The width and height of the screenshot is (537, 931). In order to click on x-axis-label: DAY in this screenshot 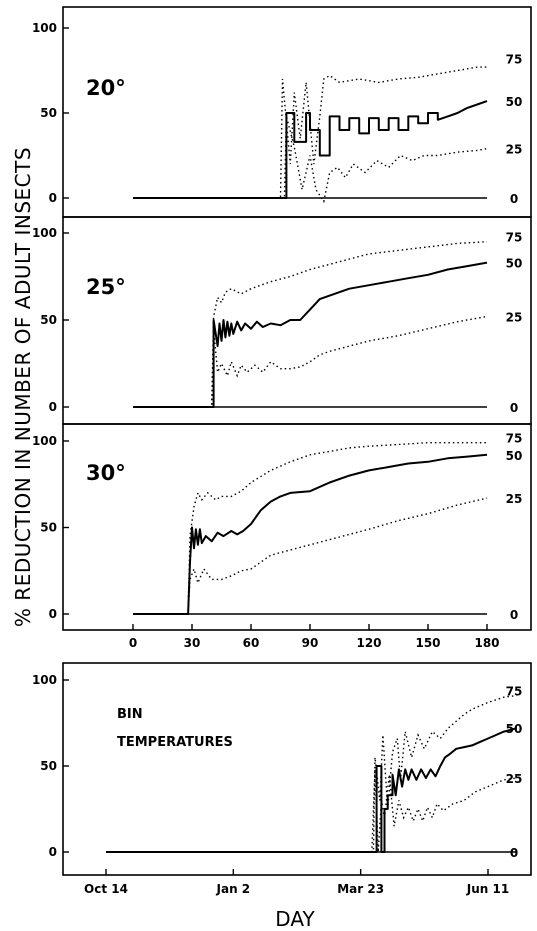, I will do `click(295, 919)`.